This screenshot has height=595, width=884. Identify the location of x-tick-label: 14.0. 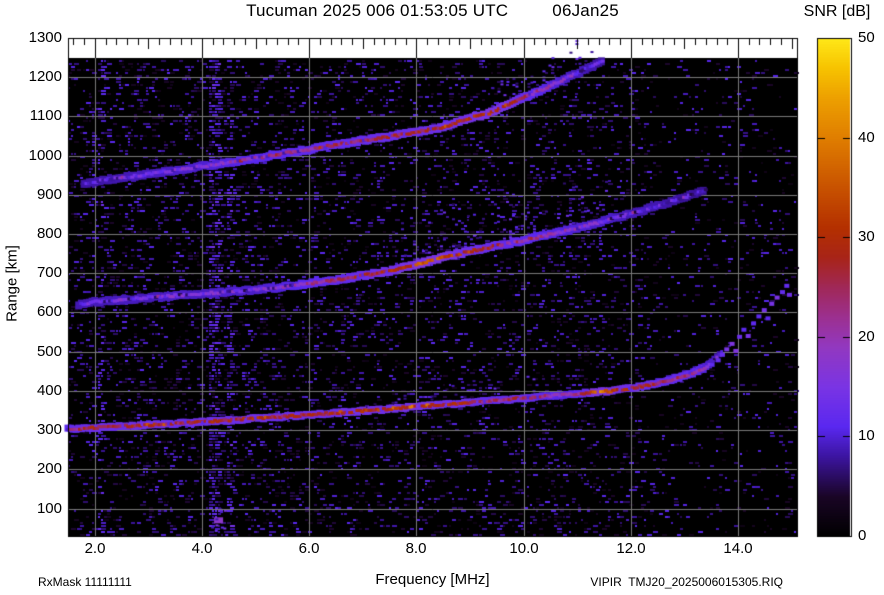
(738, 548).